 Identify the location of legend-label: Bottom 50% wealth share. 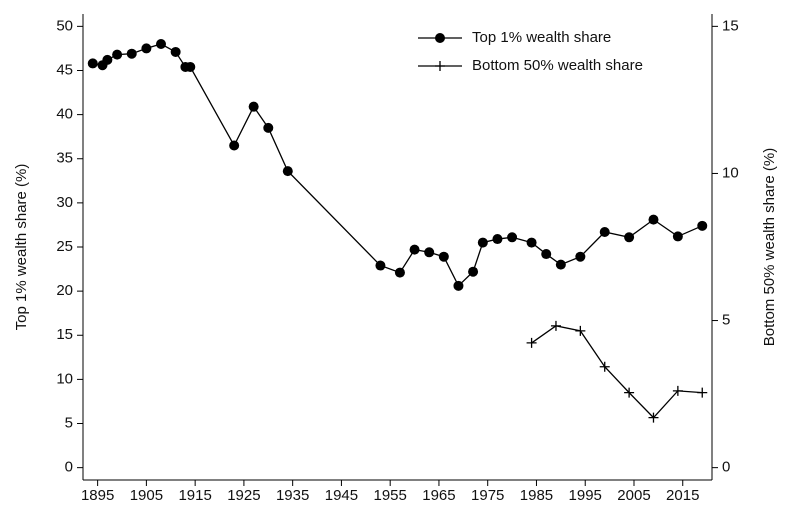
(557, 65).